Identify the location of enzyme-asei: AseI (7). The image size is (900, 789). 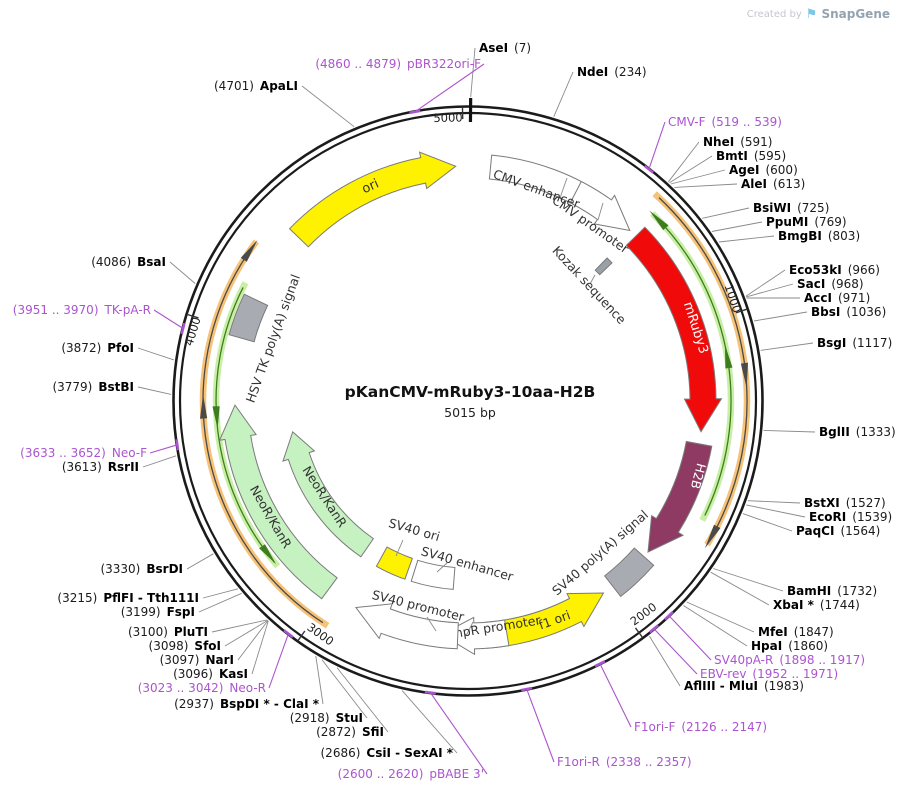
(499, 82).